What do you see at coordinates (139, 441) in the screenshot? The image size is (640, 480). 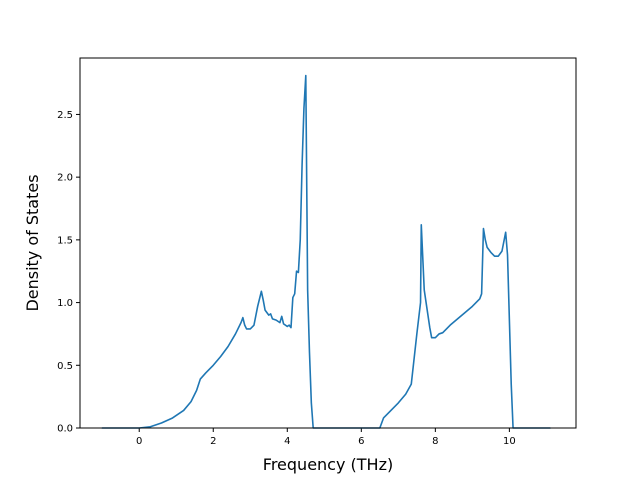 I see `x-tick-label: 0` at bounding box center [139, 441].